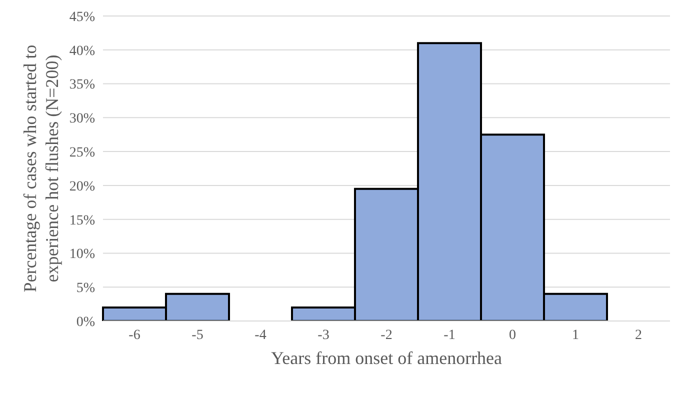 The height and width of the screenshot is (394, 689). I want to click on y-axis-title: Percentage of cases who started to experience hot flushes (N=200), so click(41, 168).